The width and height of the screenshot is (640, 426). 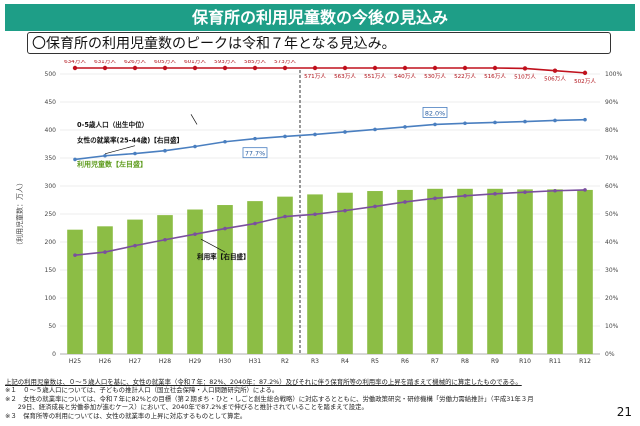 What do you see at coordinates (495, 76) in the screenshot?
I see `population-data-label: 516万人` at bounding box center [495, 76].